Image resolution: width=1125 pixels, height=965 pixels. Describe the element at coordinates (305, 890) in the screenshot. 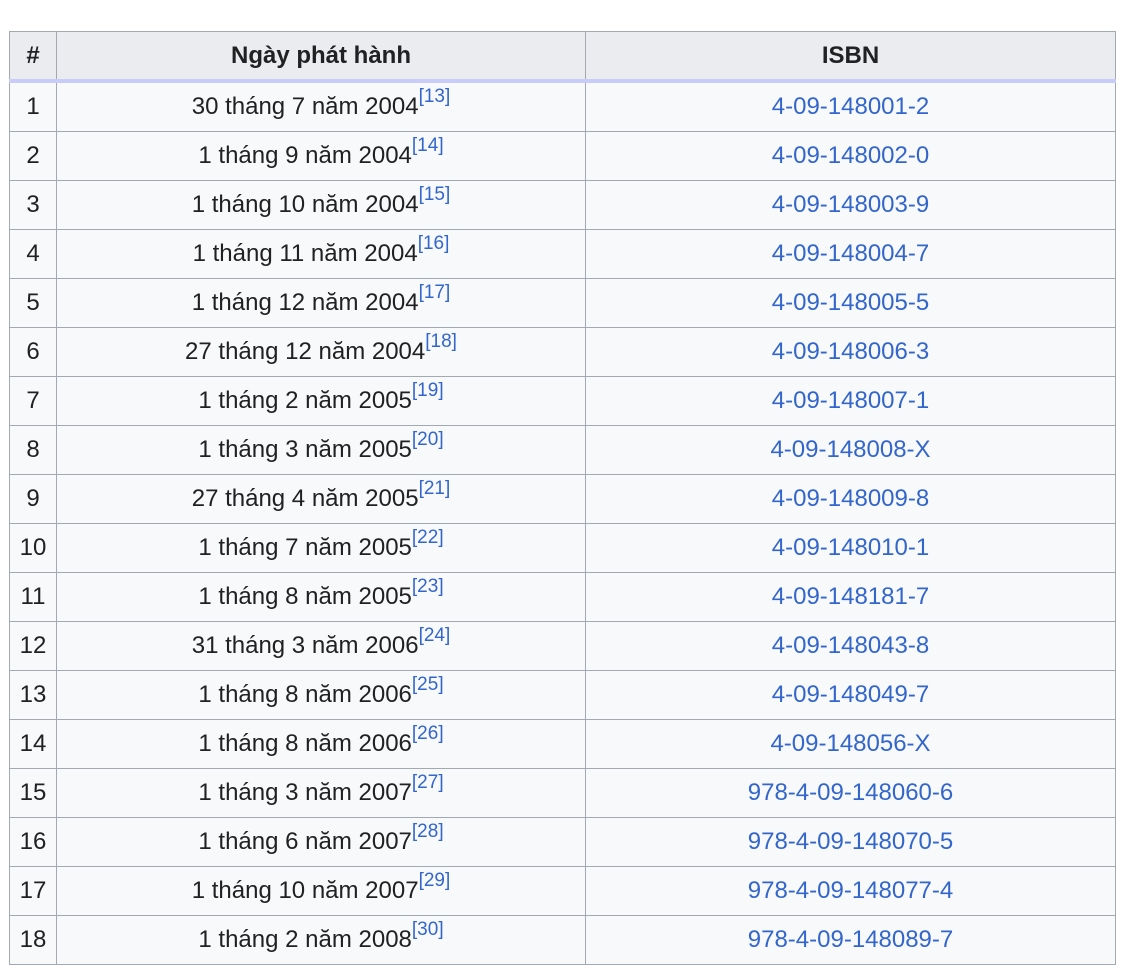

I see `release-date-text: 1 tháng 10 năm 2007` at that location.